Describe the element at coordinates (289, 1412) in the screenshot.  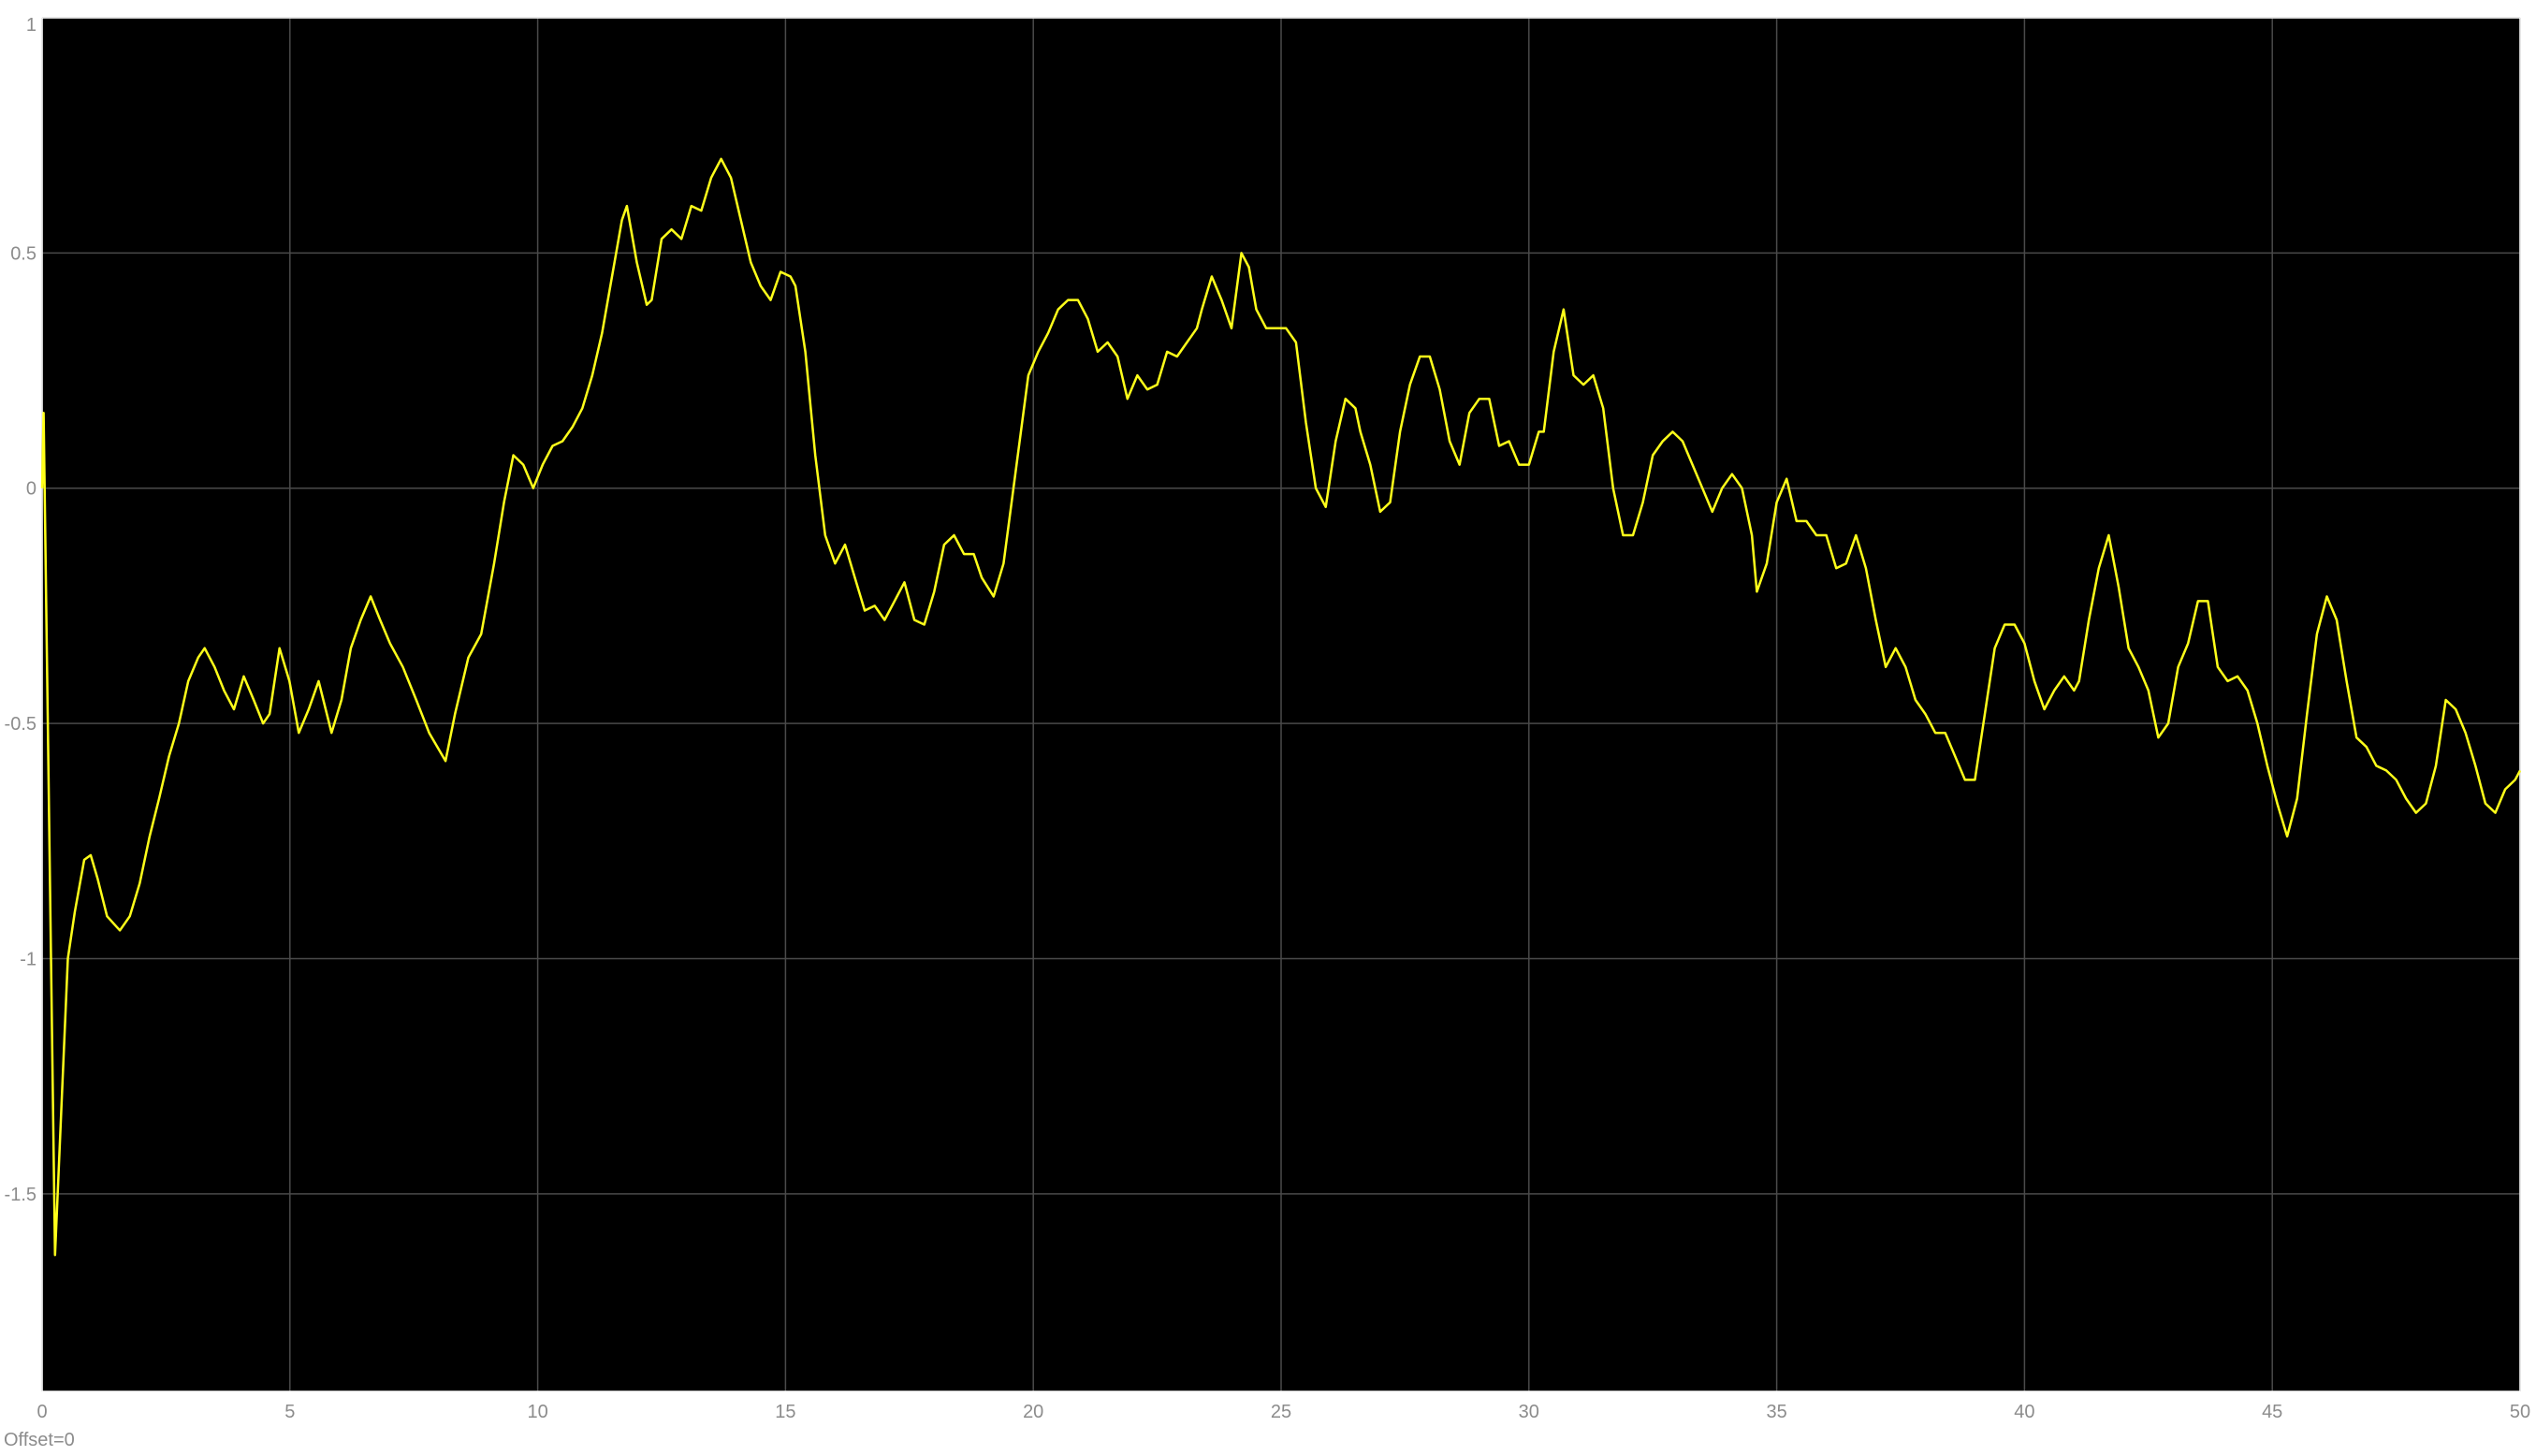
I see `x-tick-label: 5` at that location.